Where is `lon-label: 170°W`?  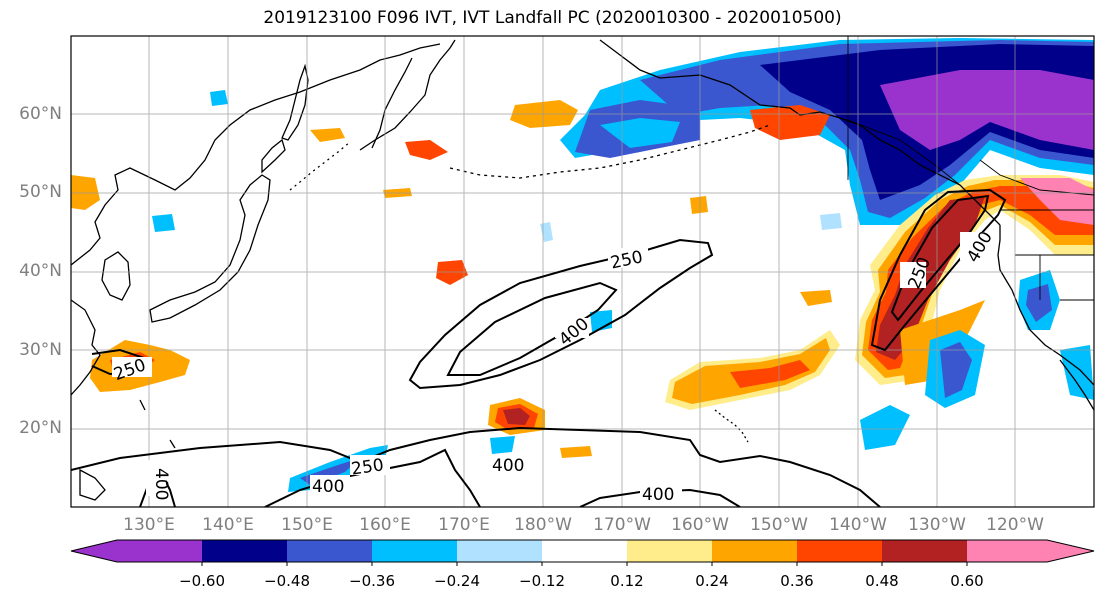 lon-label: 170°W is located at coordinates (622, 525).